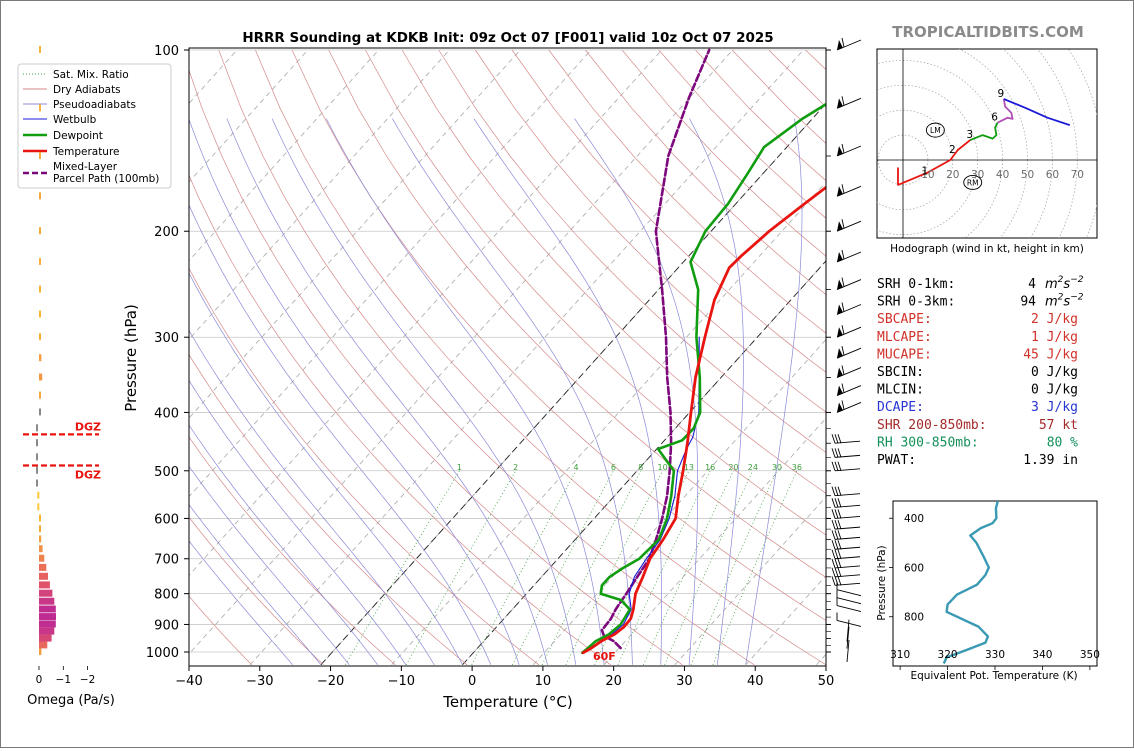 Image resolution: width=1134 pixels, height=751 pixels. I want to click on stats-value: 1.39 in, so click(1050, 460).